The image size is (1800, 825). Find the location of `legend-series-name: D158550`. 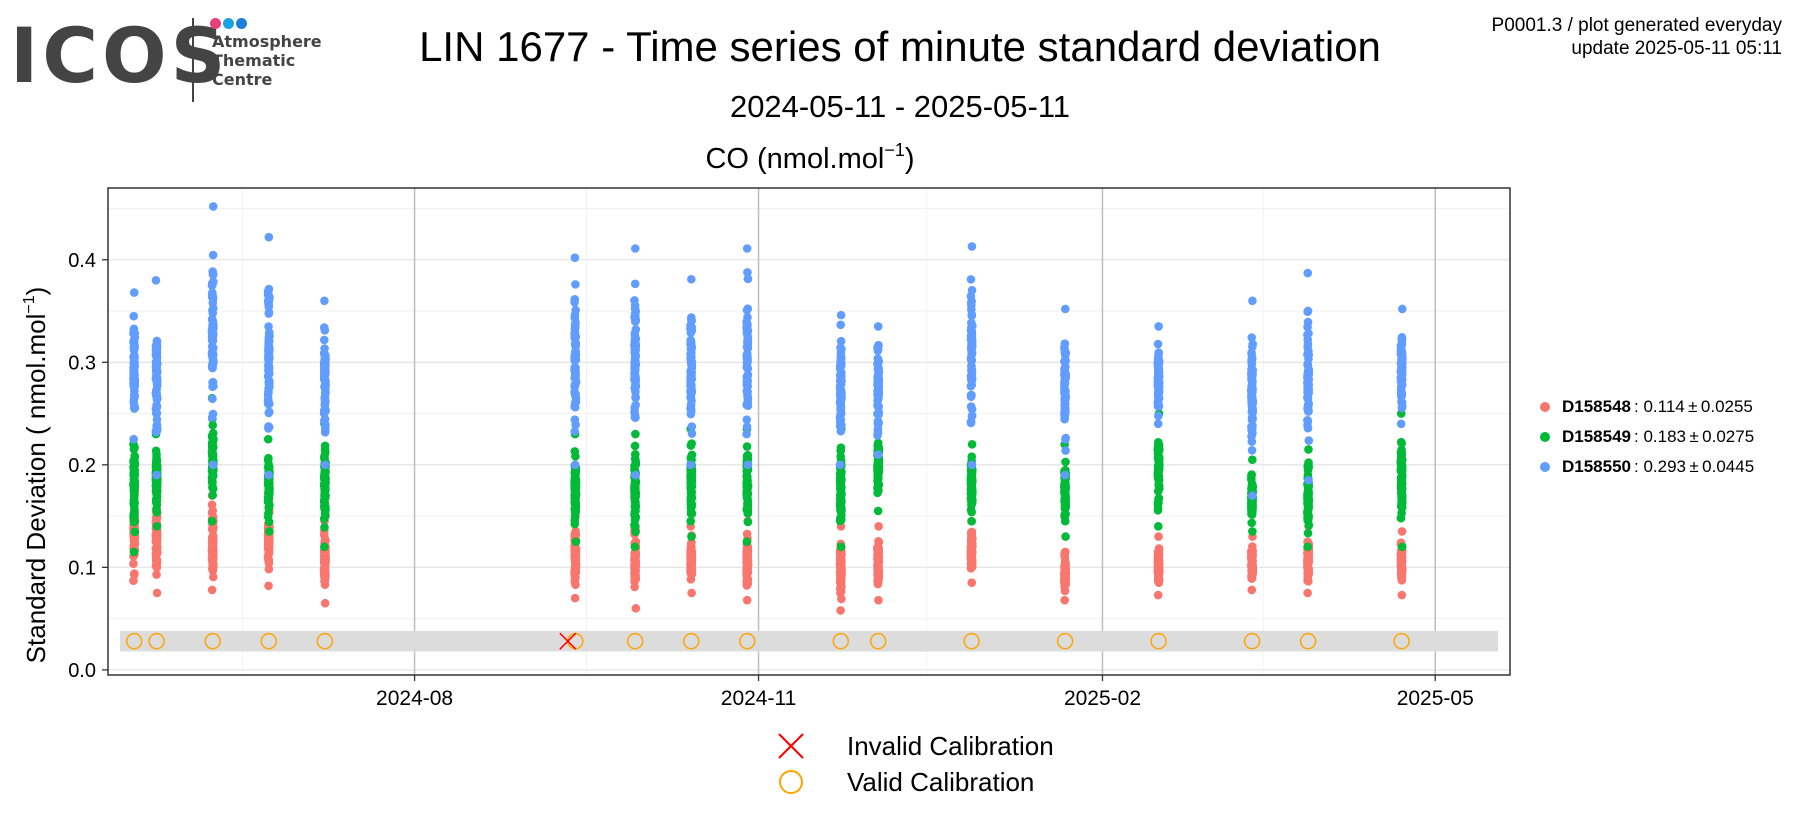

legend-series-name: D158550 is located at coordinates (1597, 466).